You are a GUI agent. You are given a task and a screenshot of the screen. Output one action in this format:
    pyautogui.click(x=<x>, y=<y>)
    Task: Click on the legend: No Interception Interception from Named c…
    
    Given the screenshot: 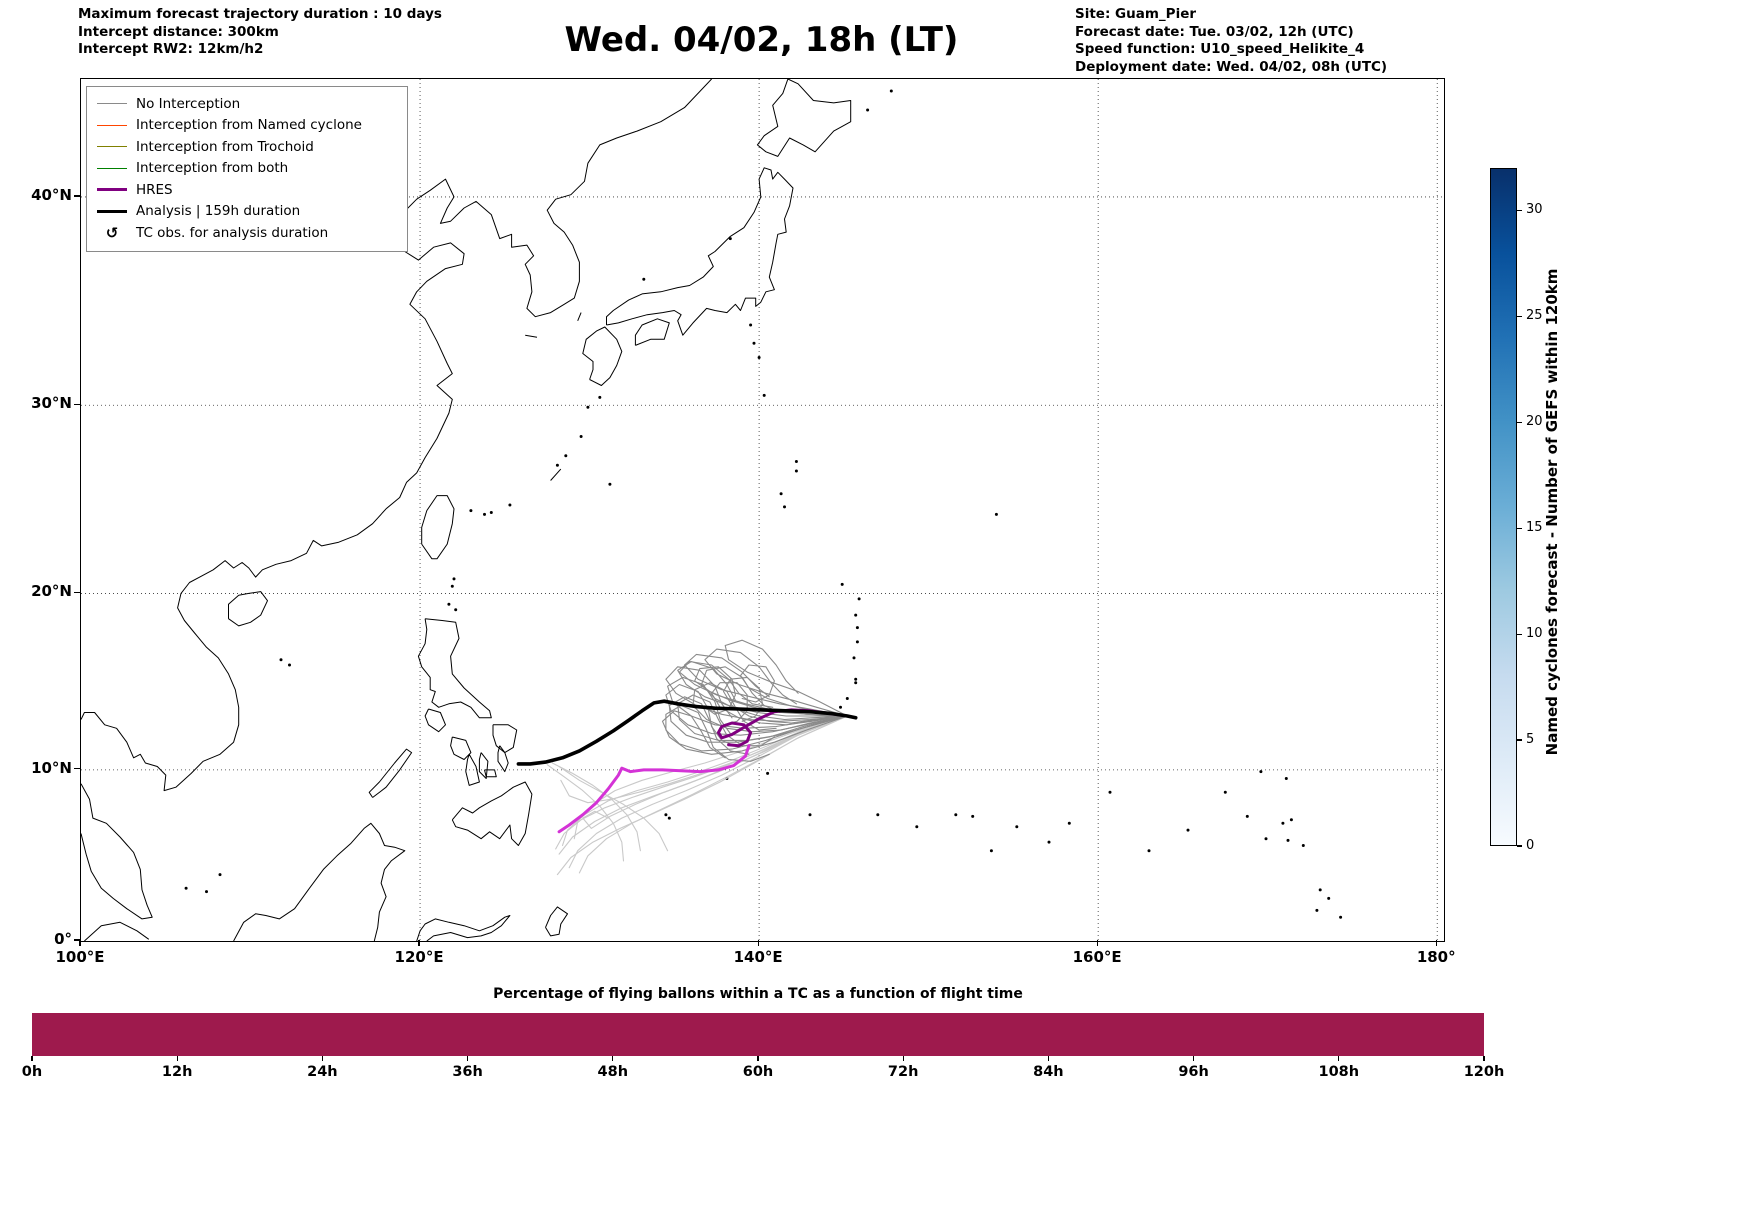 What is the action you would take?
    pyautogui.click(x=247, y=169)
    